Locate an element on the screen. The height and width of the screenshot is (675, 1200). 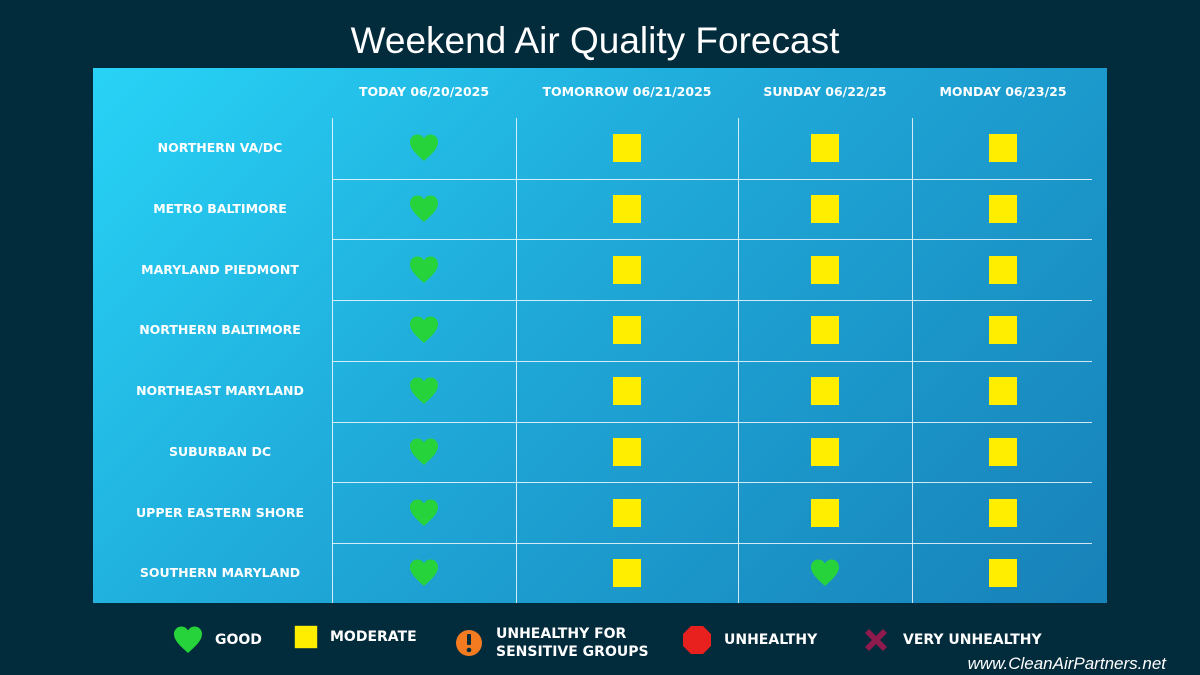
legend-item-usg: UNHEALTHY FOR SENSITIVE GROUPS is located at coordinates (551, 643).